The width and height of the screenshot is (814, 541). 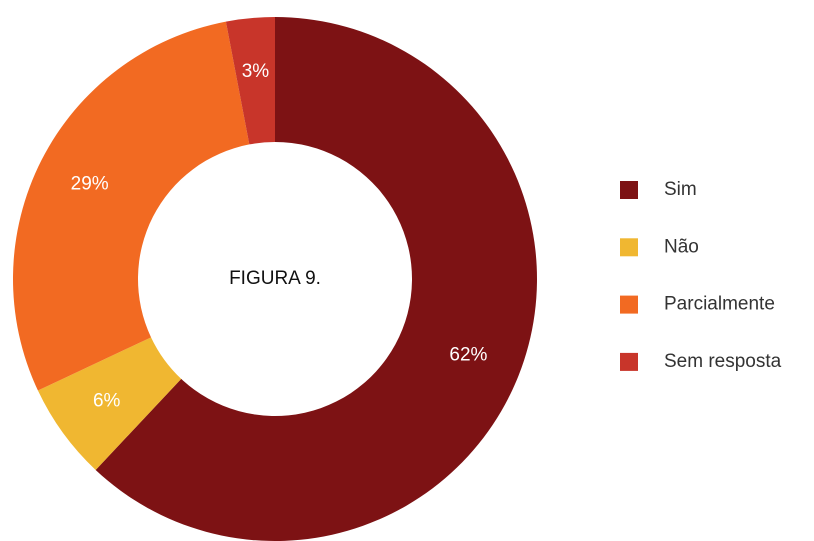 I want to click on legend-label: Não, so click(x=681, y=246).